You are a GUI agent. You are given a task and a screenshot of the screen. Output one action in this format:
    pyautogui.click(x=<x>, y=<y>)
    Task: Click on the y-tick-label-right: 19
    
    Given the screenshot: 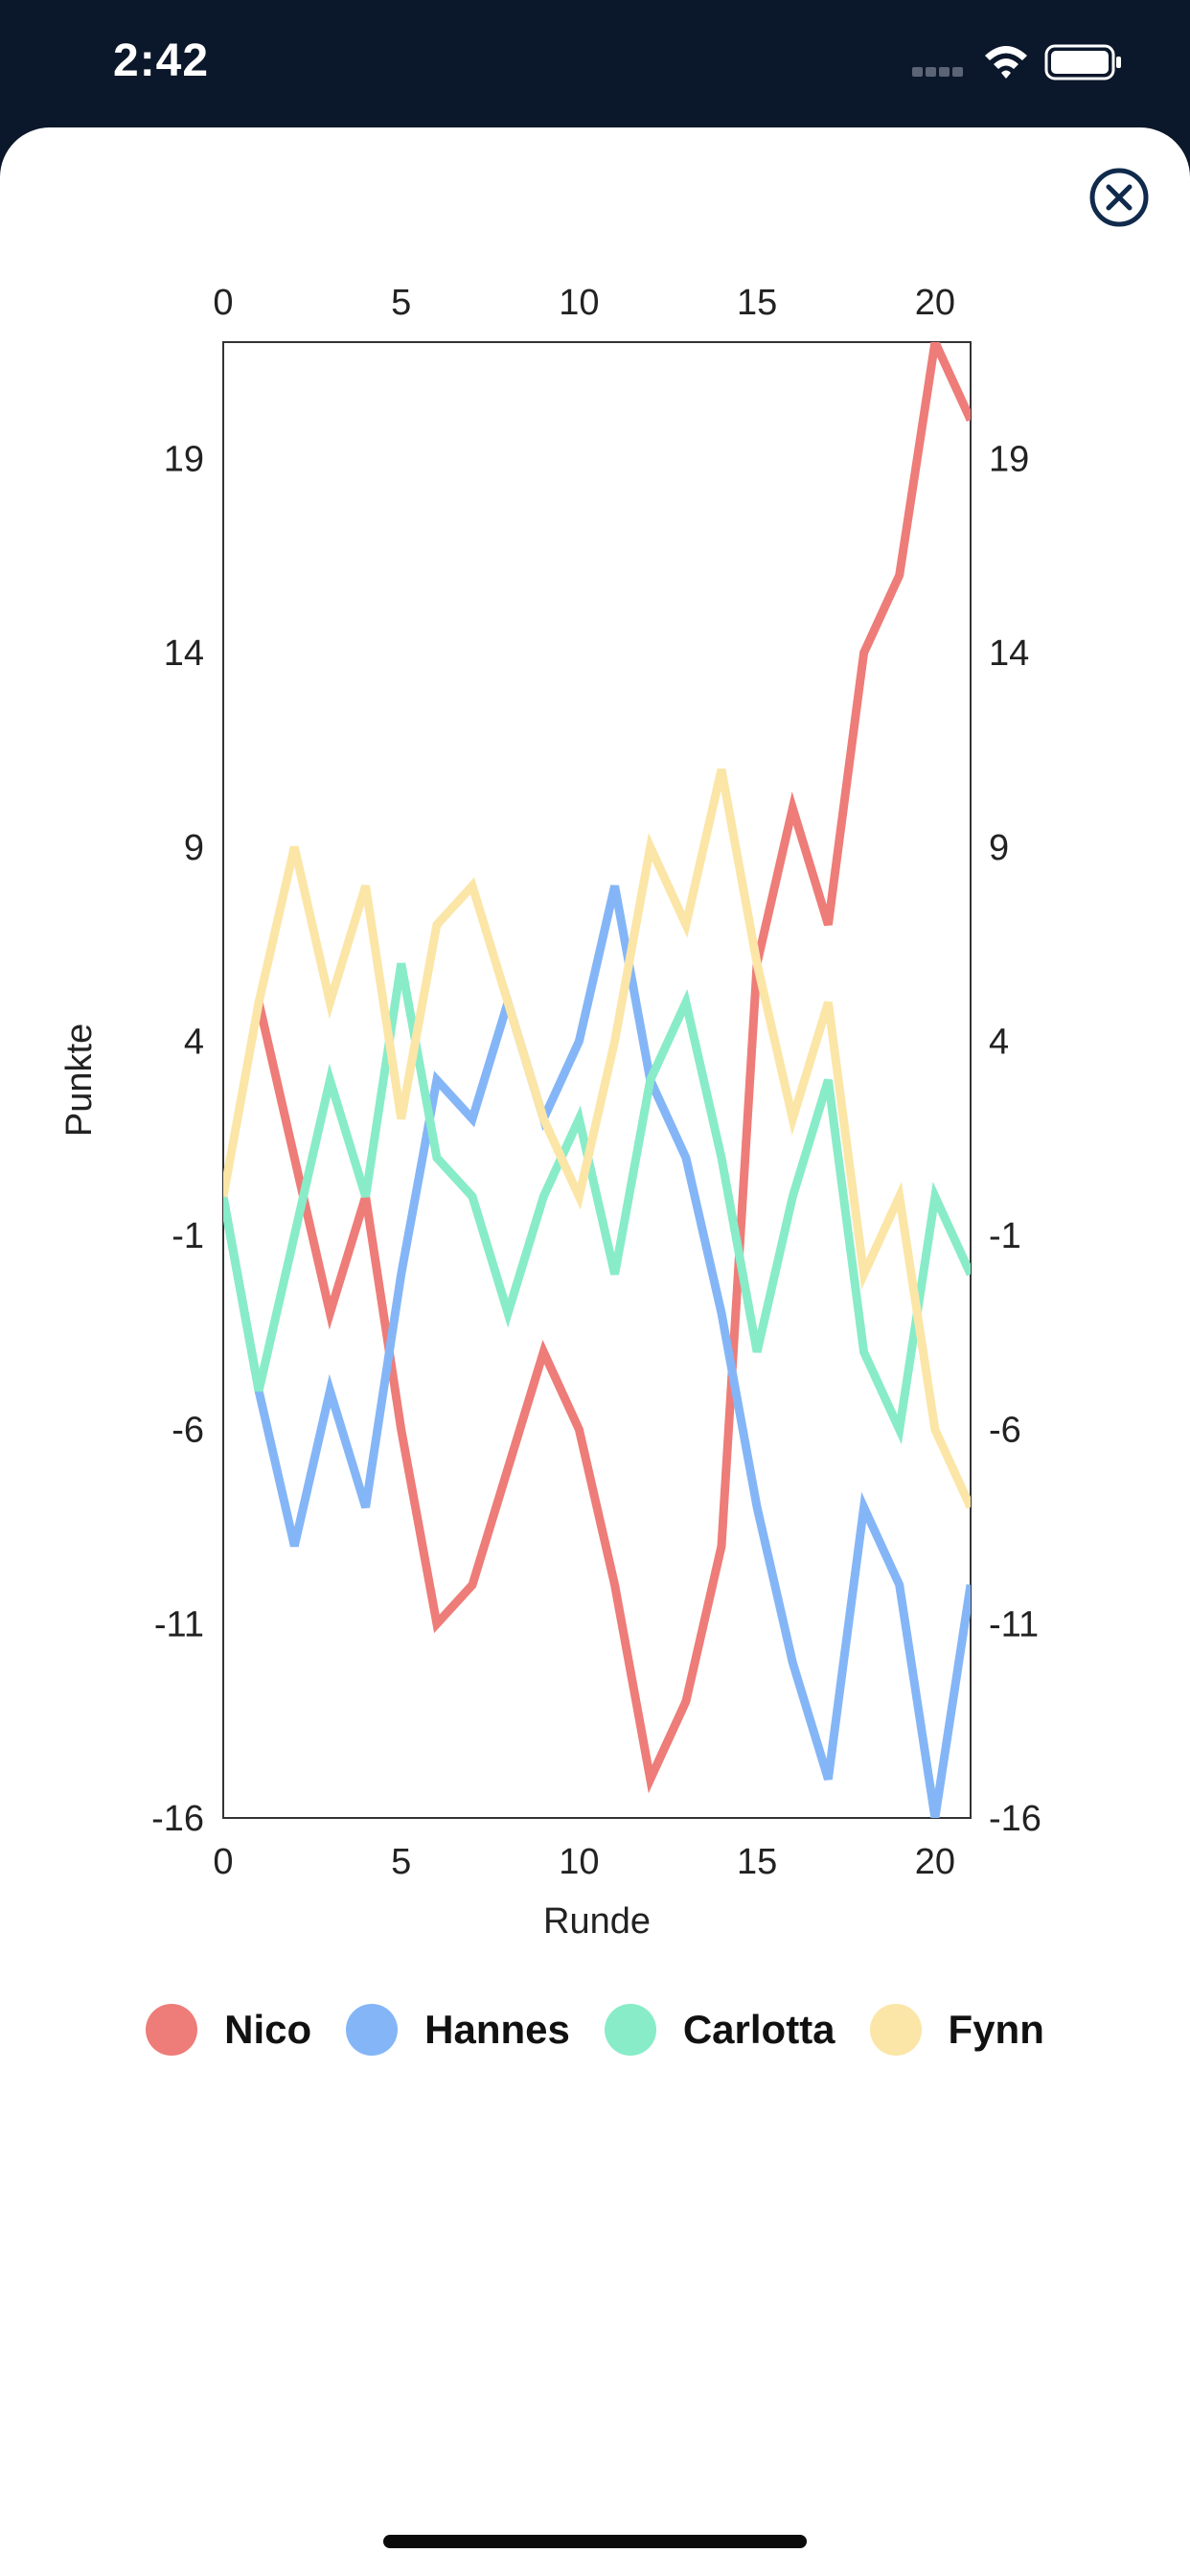 What is the action you would take?
    pyautogui.click(x=1009, y=460)
    